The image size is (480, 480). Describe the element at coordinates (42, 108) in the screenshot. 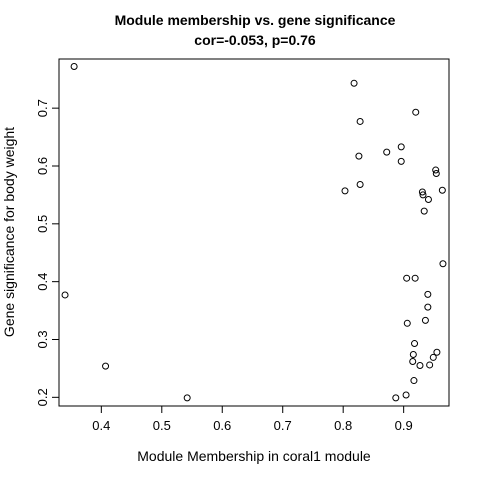

I see `y-tick-label: 0.7` at that location.